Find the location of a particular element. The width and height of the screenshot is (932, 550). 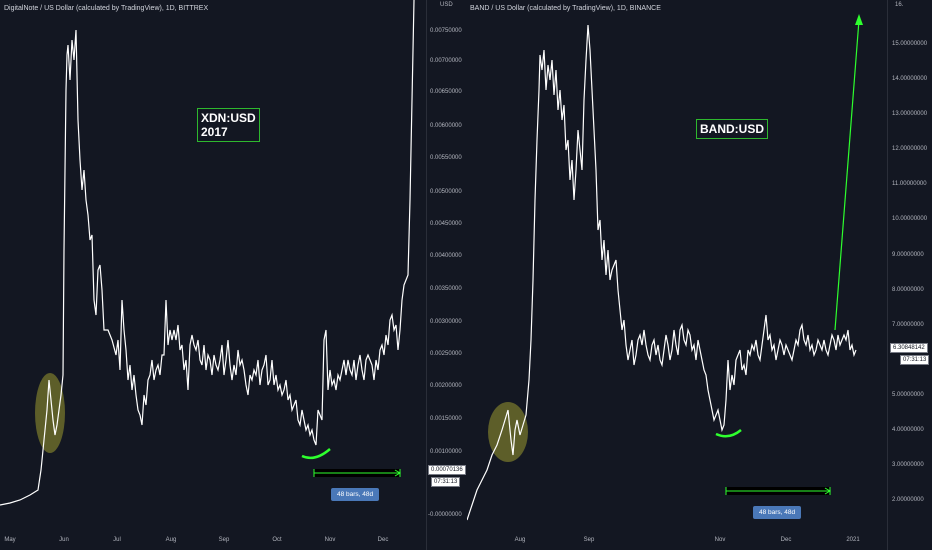

left-xtick: Oct is located at coordinates (277, 540).